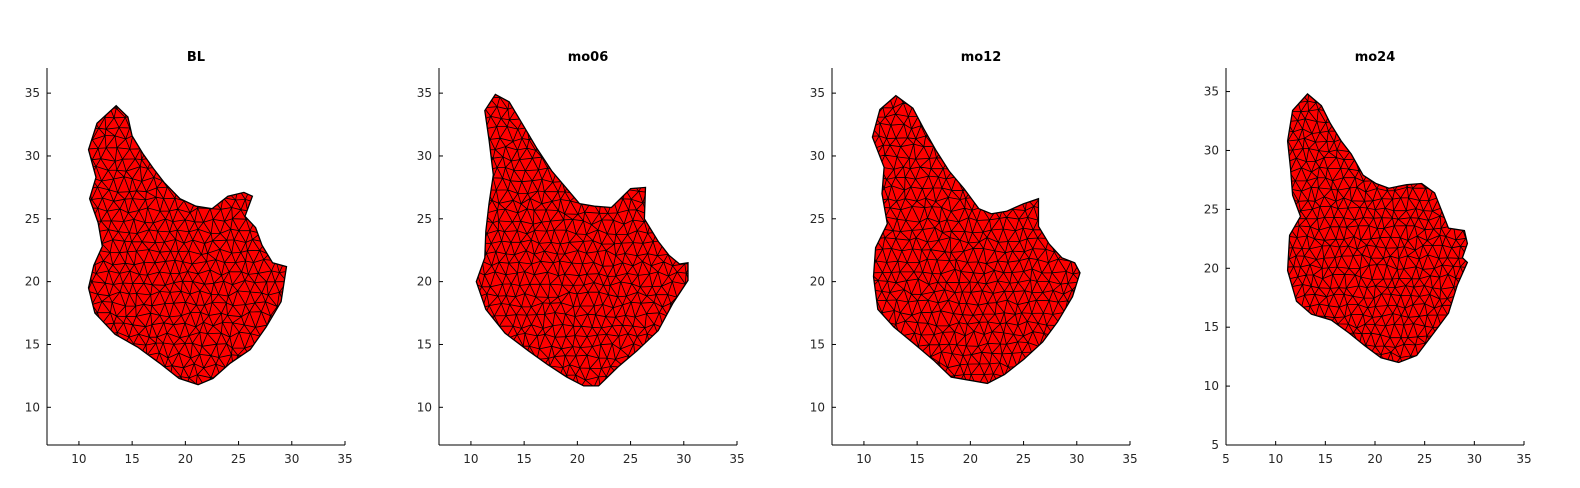 Image resolution: width=1580 pixels, height=488 pixels. What do you see at coordinates (588, 57) in the screenshot?
I see `subplot-title: mo06` at bounding box center [588, 57].